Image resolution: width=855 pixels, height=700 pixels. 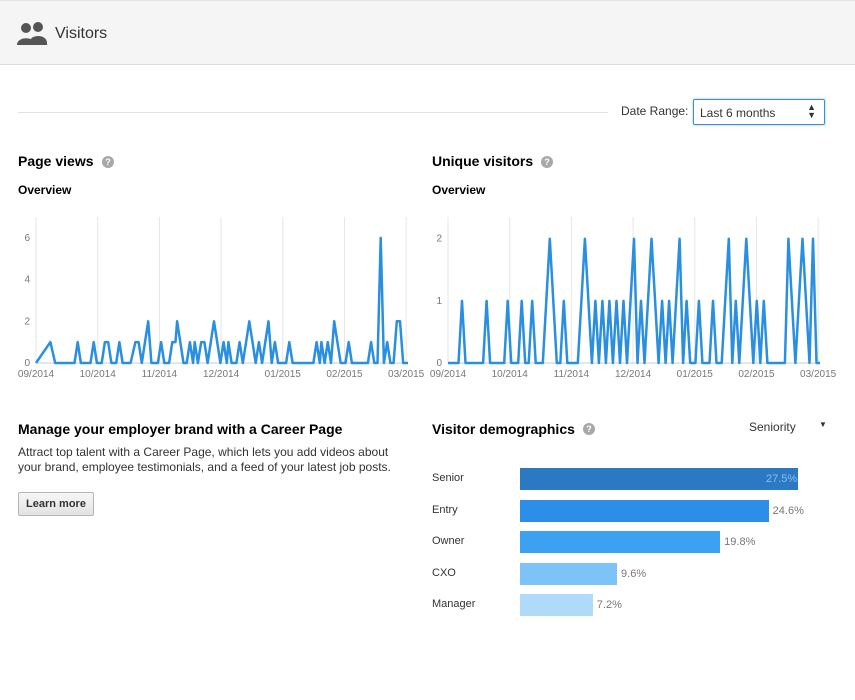 What do you see at coordinates (823, 424) in the screenshot?
I see `caret-down-icon: ▼` at bounding box center [823, 424].